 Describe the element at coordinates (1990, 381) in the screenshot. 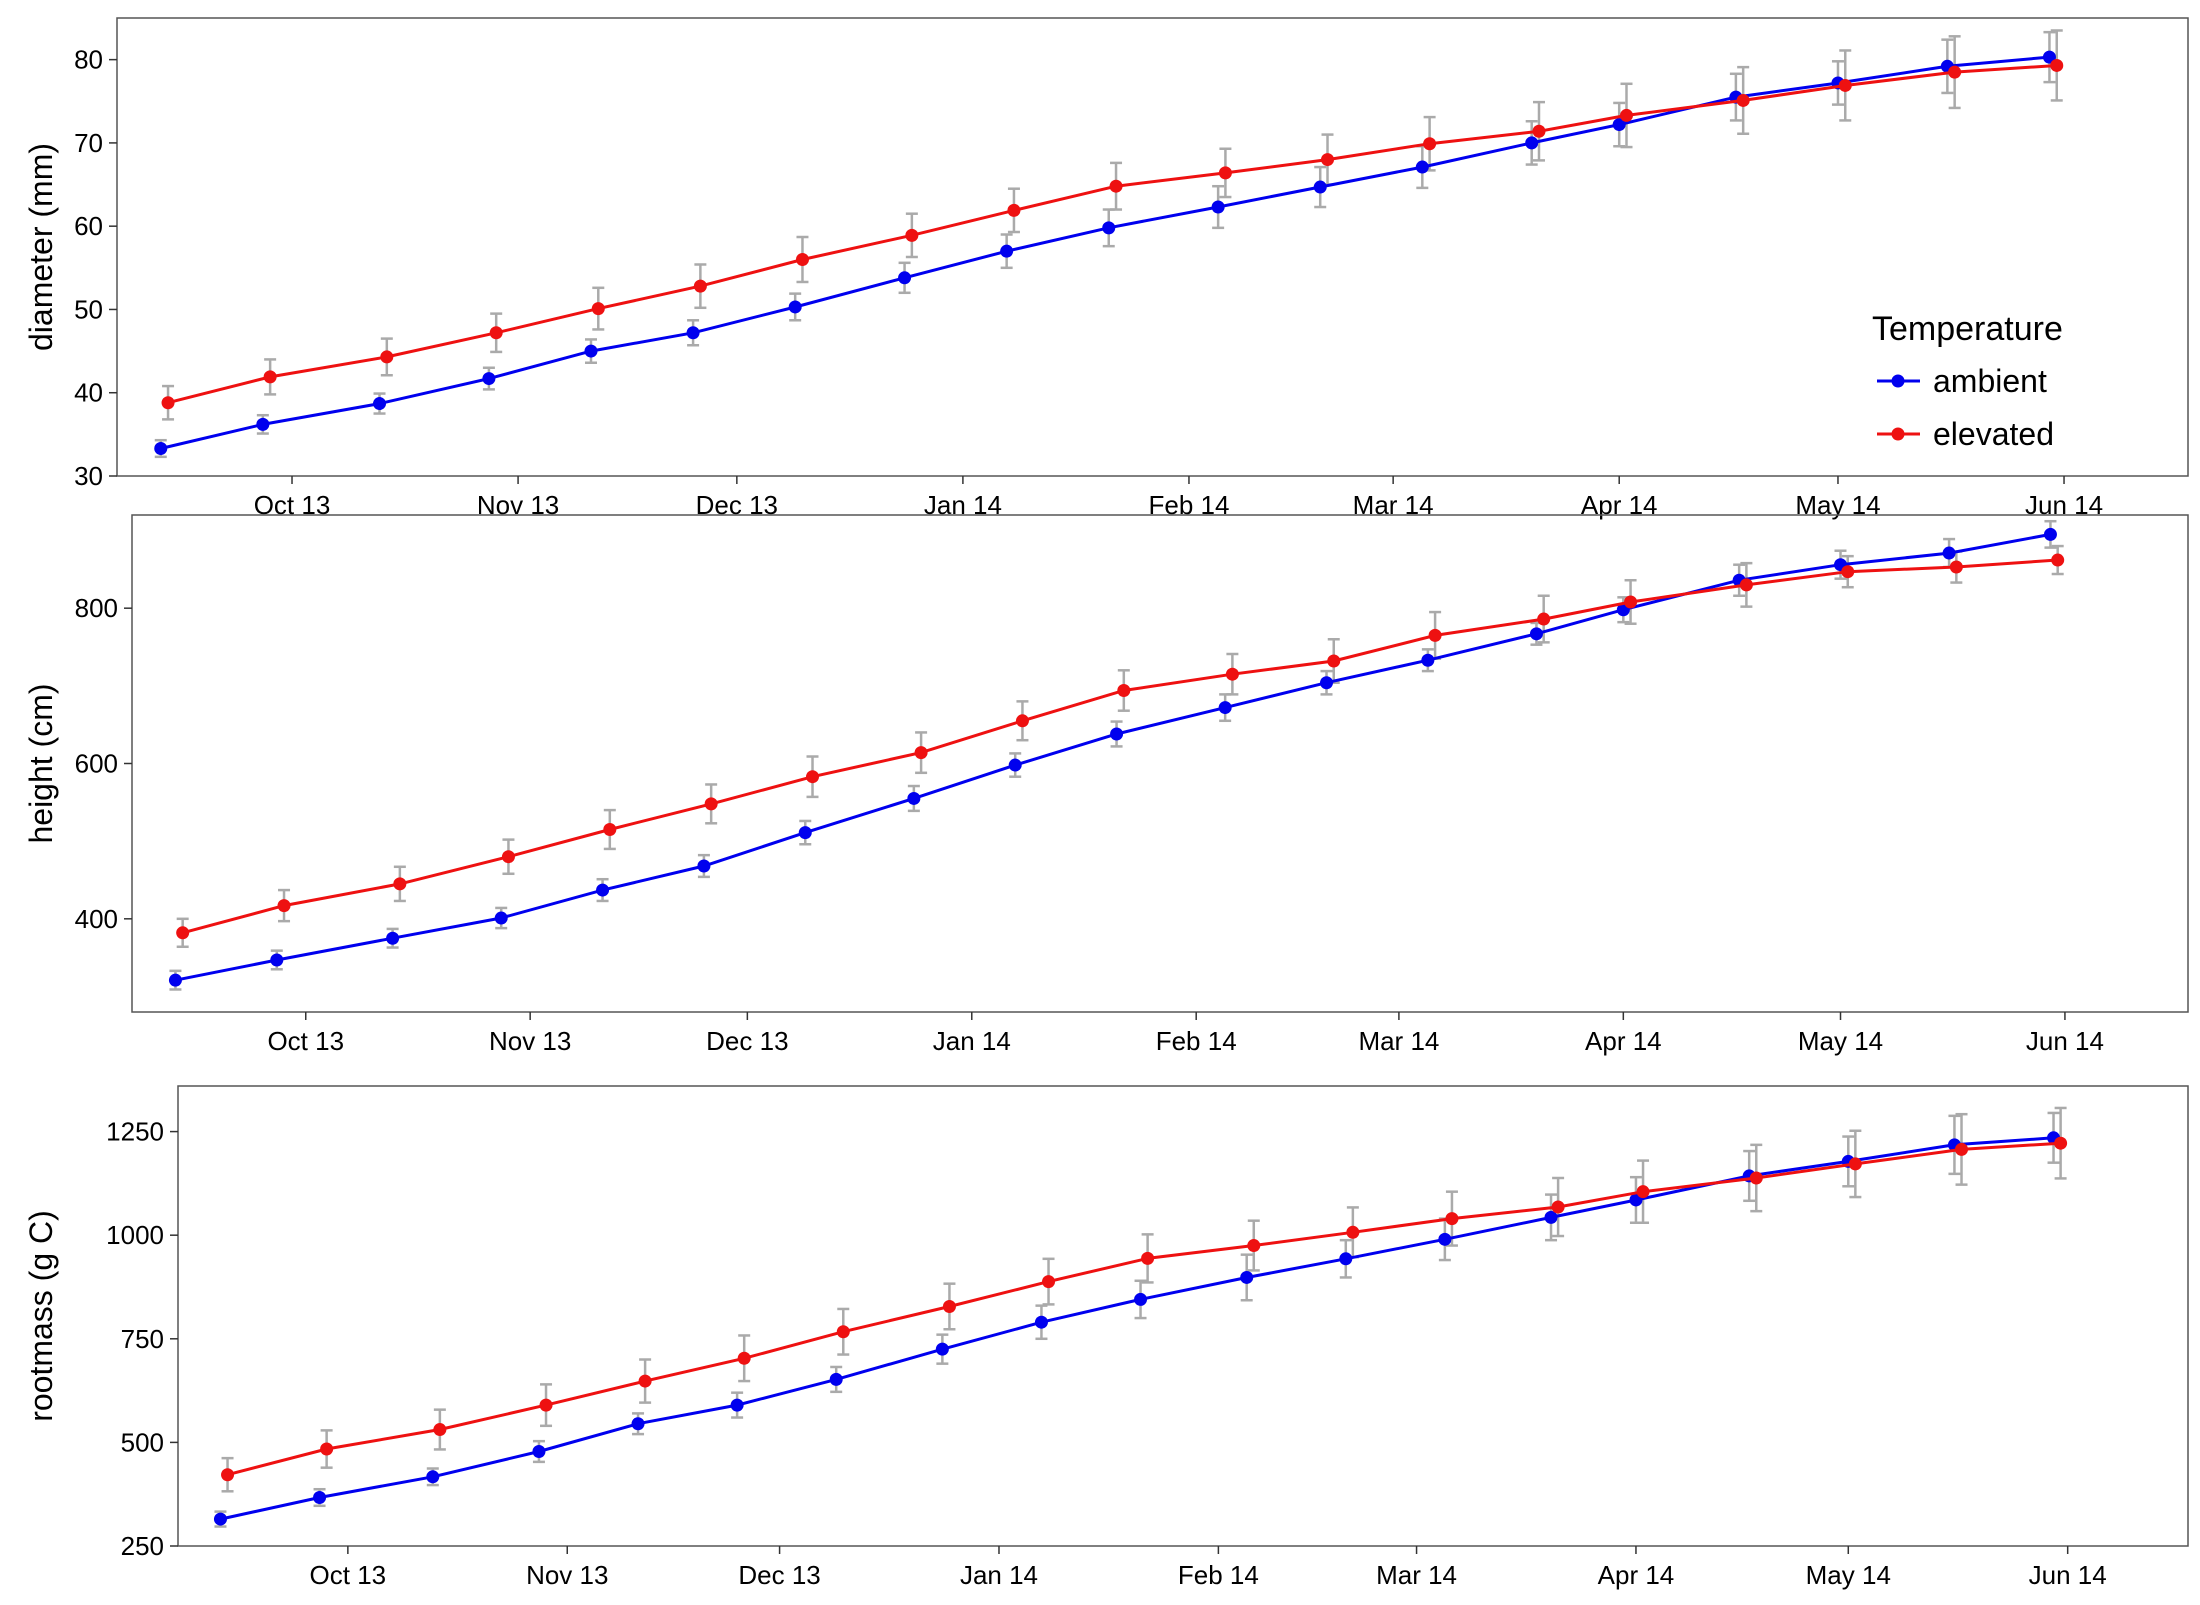

I see `legend-label-ambient: ambient` at that location.